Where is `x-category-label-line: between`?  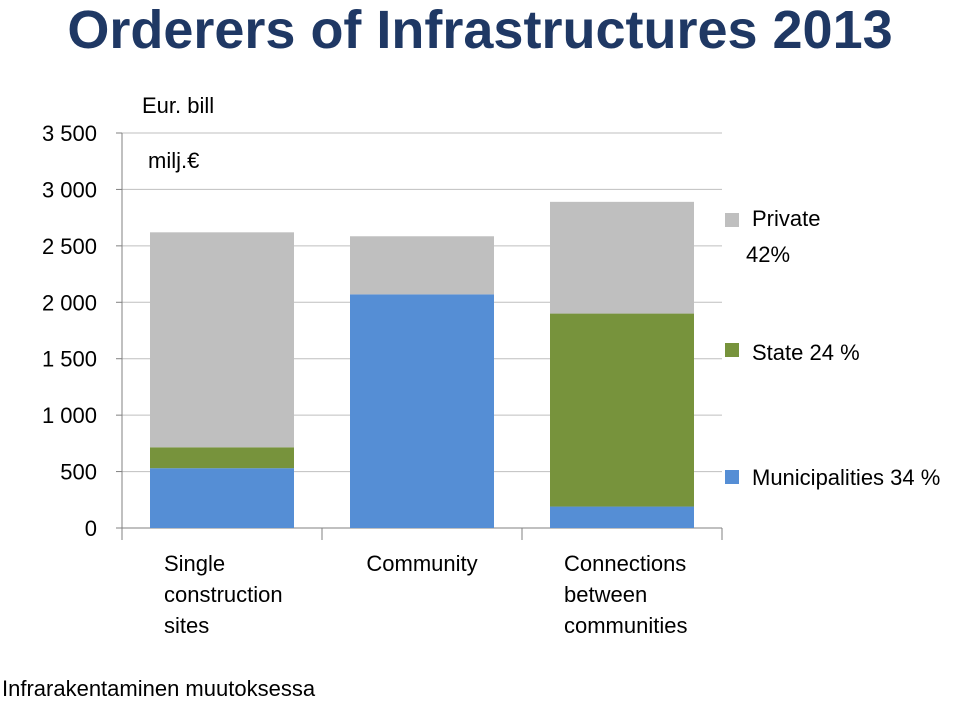
x-category-label-line: between is located at coordinates (605, 594).